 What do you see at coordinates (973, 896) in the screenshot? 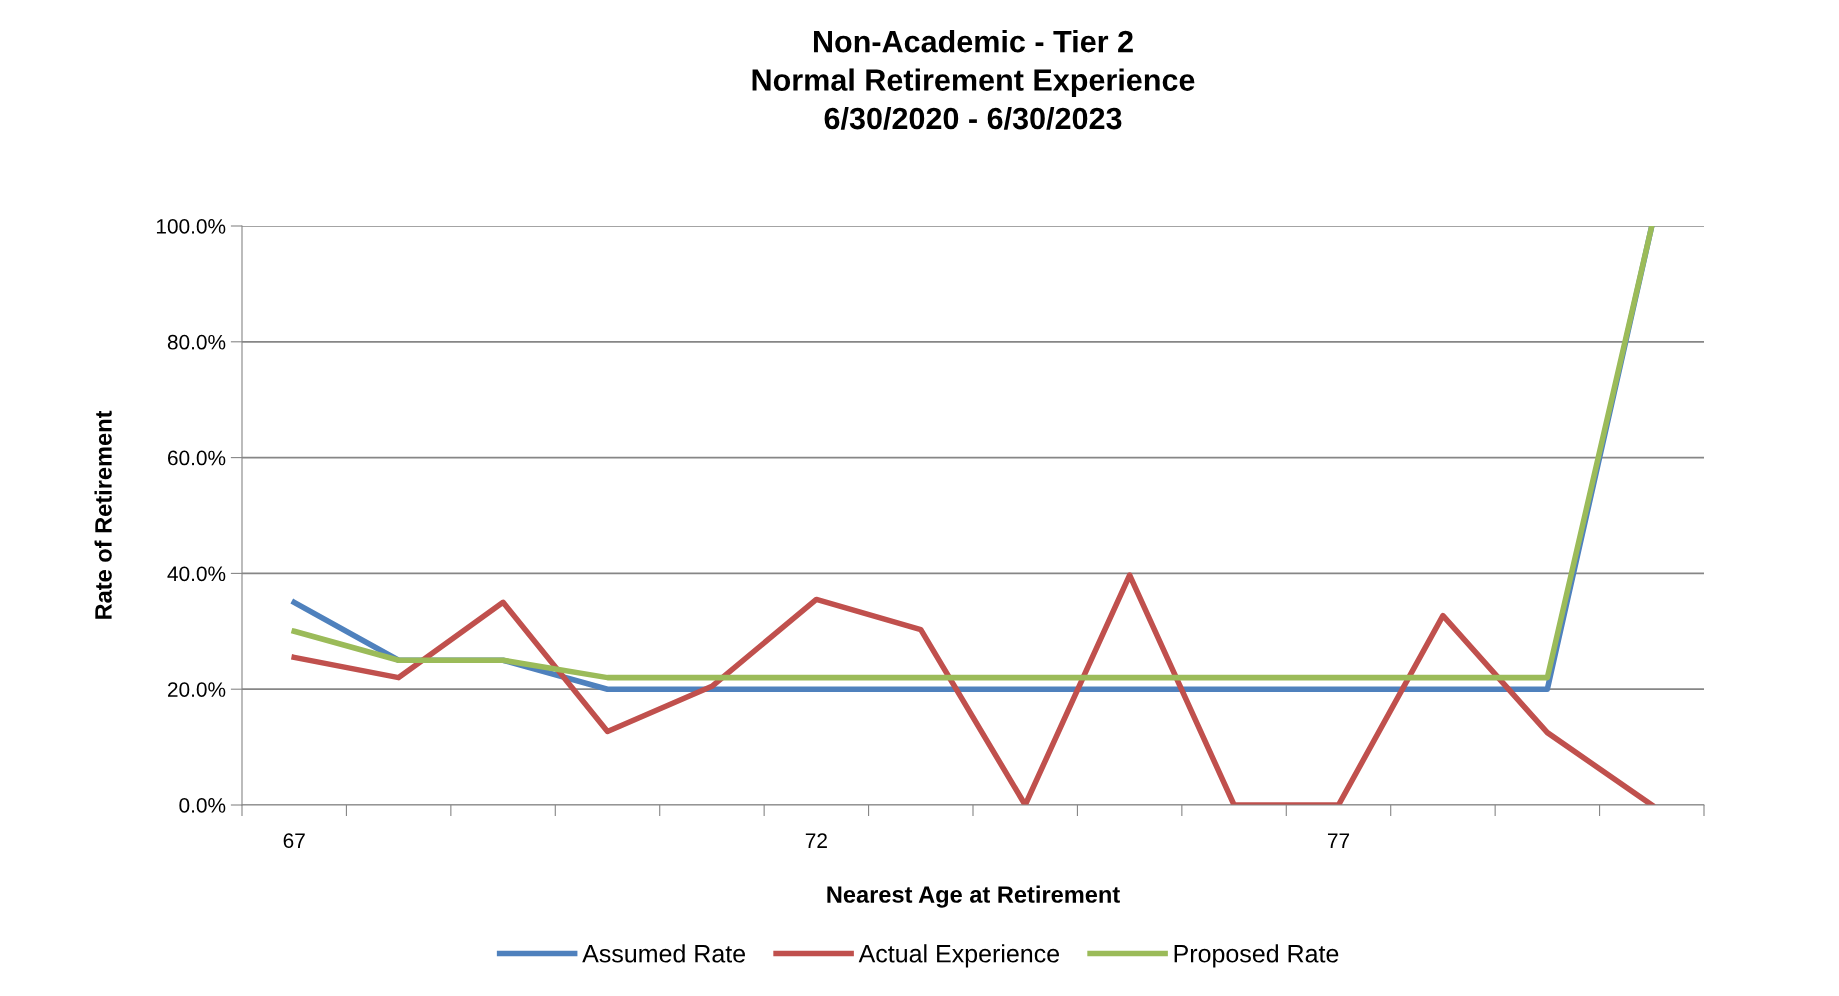
I see `x-axis-title: Nearest Age at Retirement` at bounding box center [973, 896].